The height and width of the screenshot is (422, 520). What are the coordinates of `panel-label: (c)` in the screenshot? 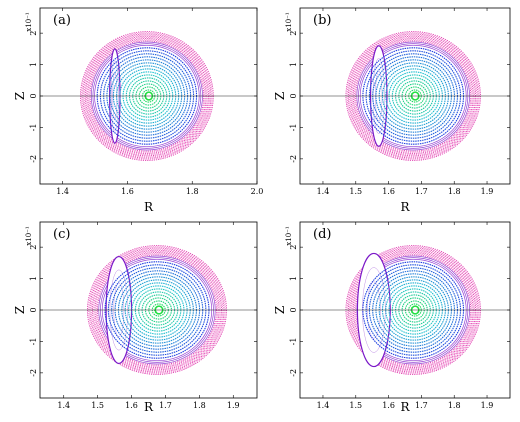 It's located at (61, 234).